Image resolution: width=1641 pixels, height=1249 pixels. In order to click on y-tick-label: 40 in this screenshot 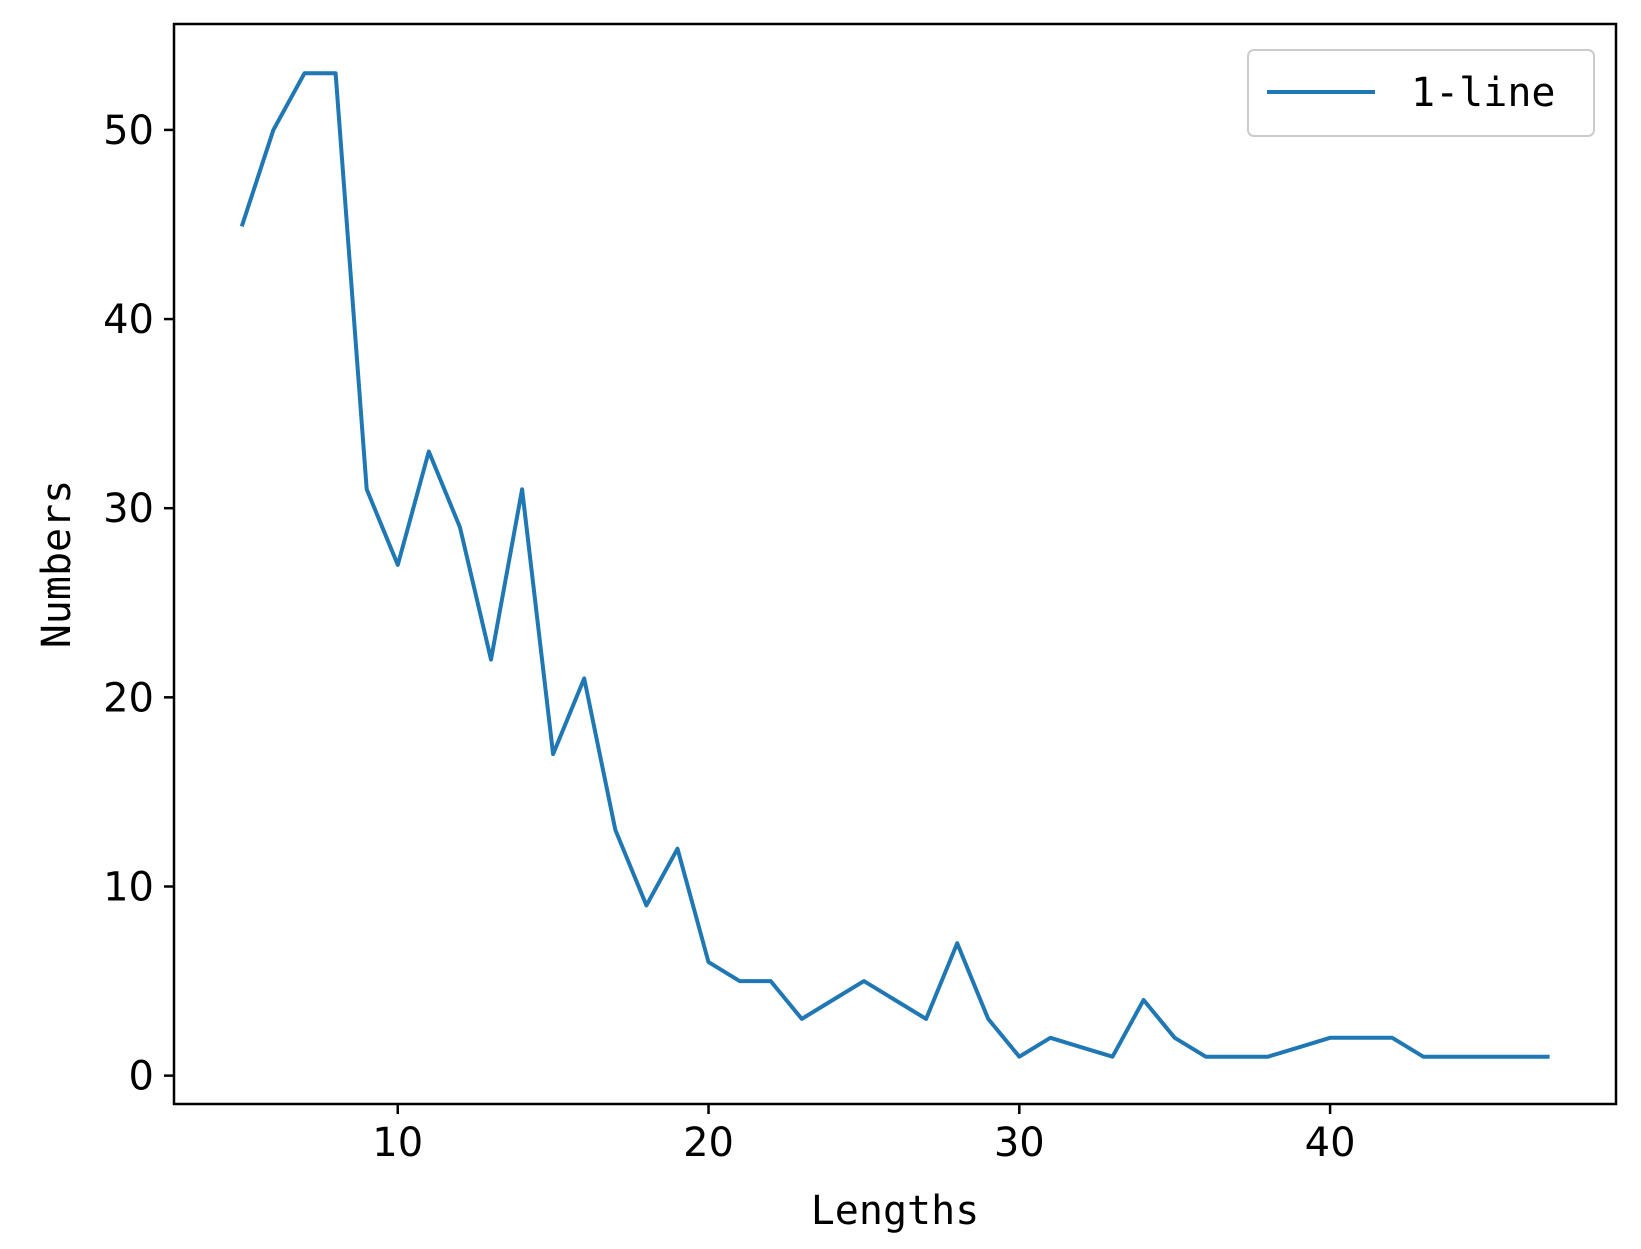, I will do `click(128, 320)`.